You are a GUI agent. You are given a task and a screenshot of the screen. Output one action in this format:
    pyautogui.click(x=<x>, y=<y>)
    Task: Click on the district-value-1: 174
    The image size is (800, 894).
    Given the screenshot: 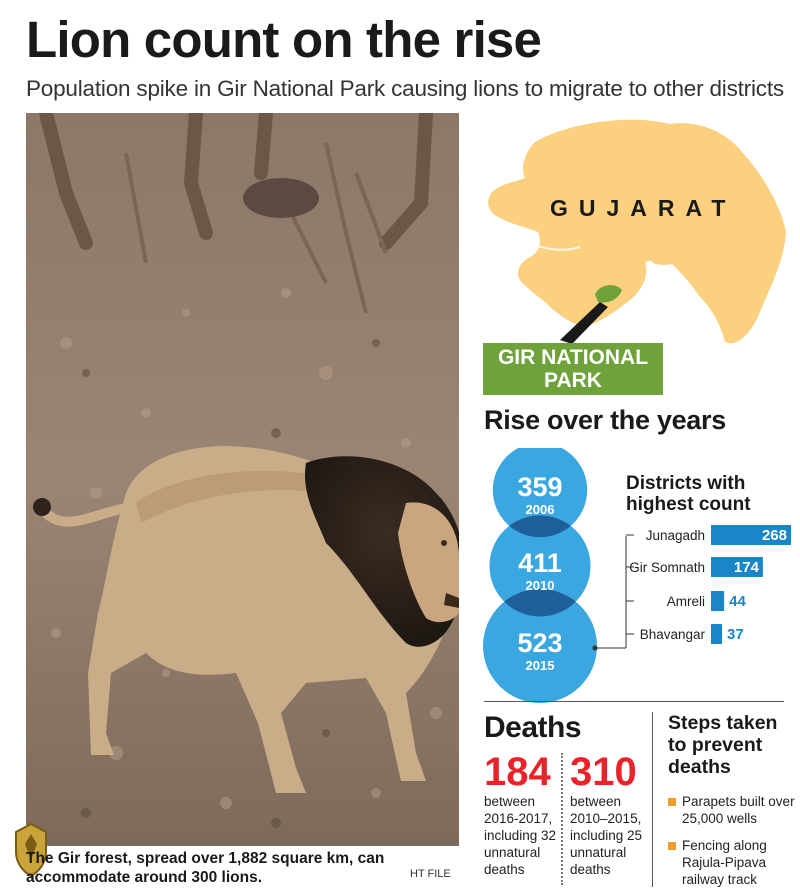 What is the action you would take?
    pyautogui.click(x=747, y=567)
    